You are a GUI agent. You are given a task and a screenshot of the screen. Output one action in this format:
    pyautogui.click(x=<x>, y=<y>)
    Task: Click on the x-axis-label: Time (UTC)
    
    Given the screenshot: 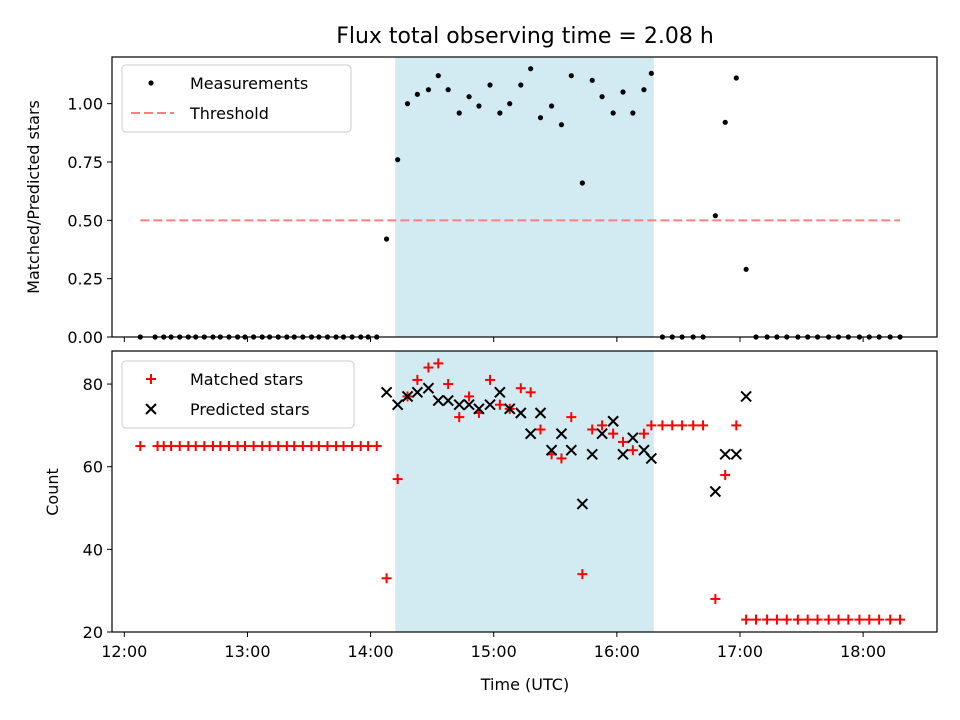 What is the action you would take?
    pyautogui.click(x=524, y=684)
    